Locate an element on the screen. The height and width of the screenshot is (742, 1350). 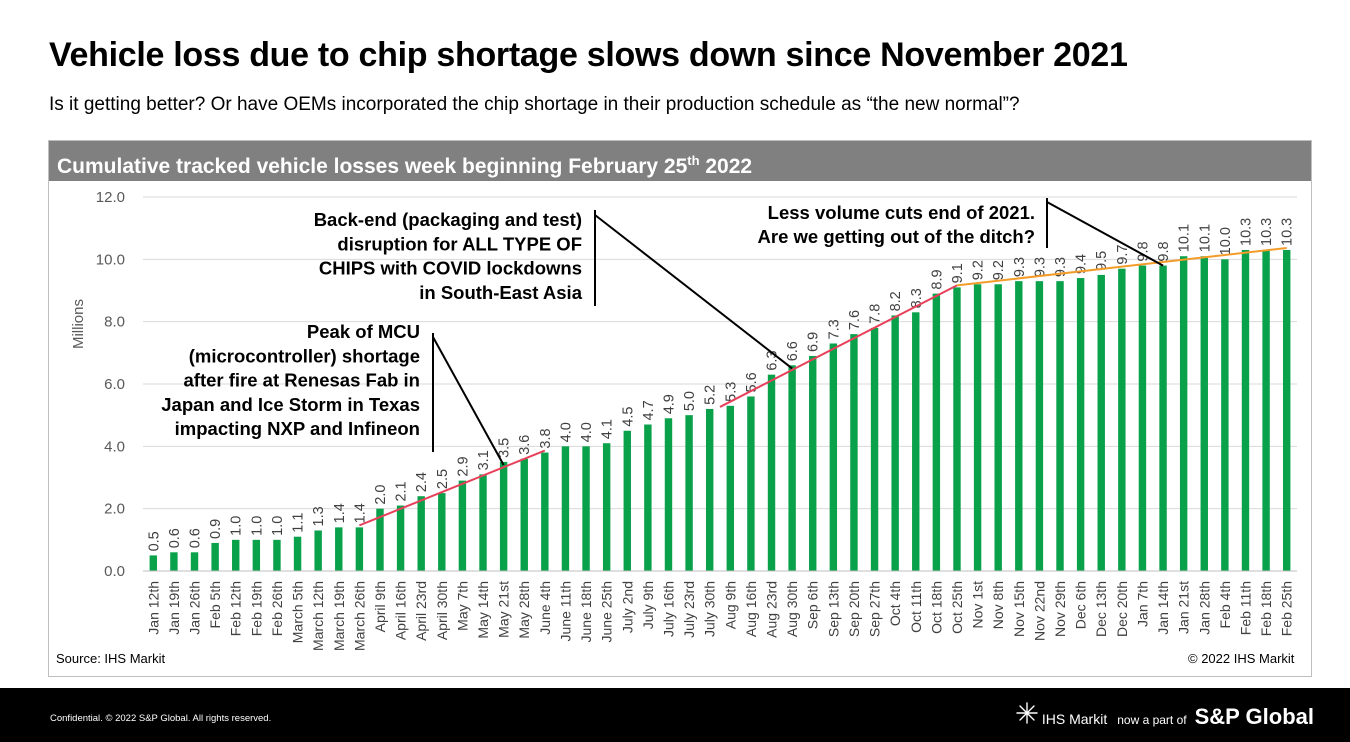
category-label: July 2nd is located at coordinates (627, 607).